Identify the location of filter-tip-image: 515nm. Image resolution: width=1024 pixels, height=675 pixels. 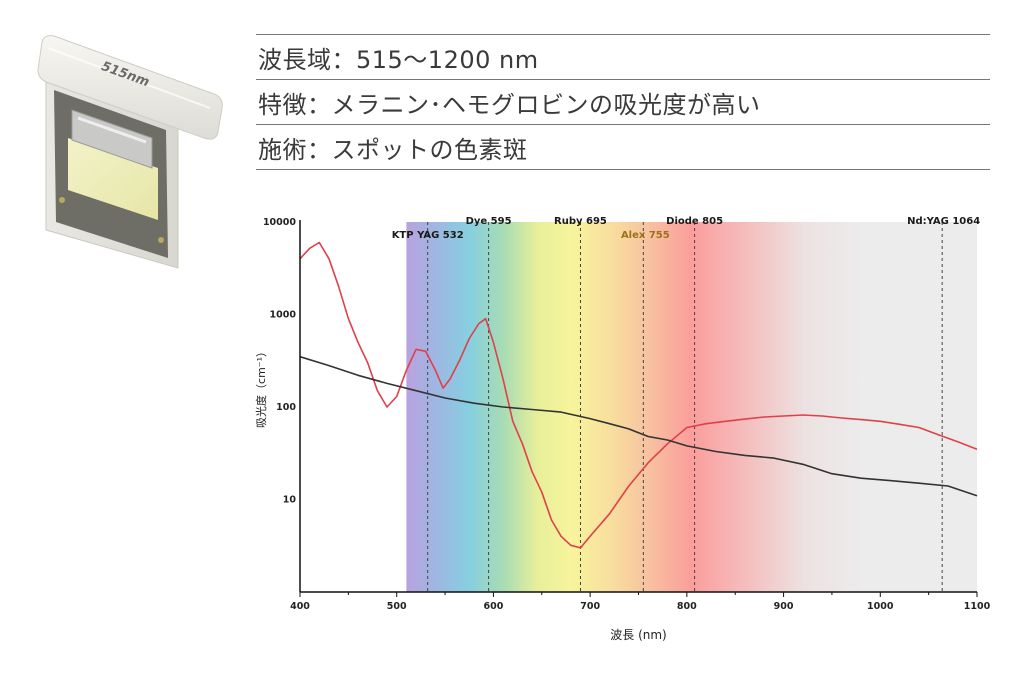
(130, 152).